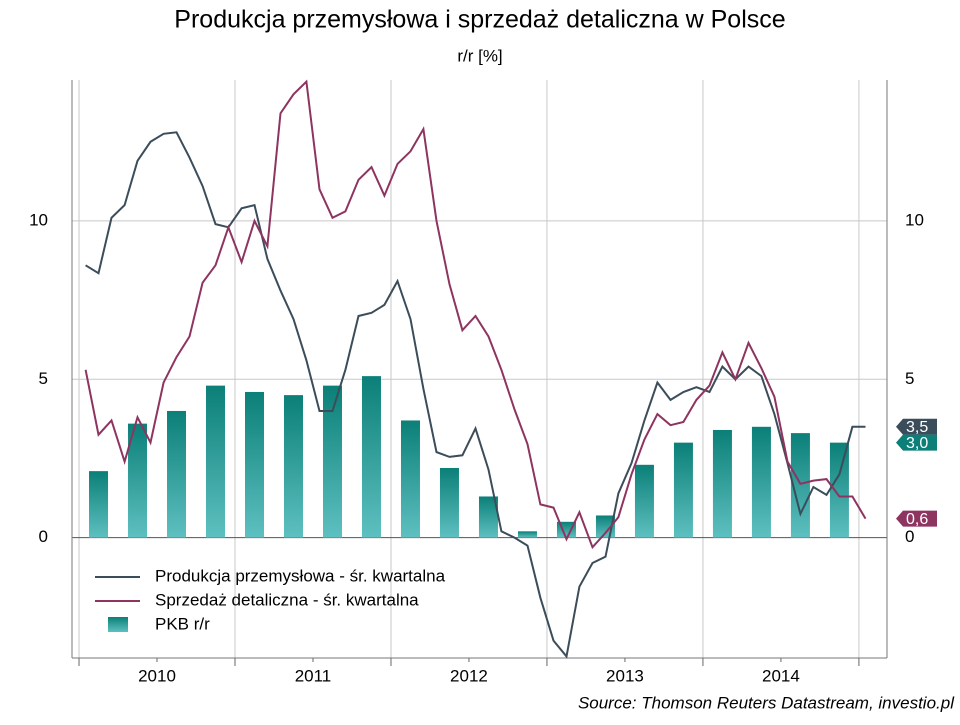 This screenshot has height=725, width=960. What do you see at coordinates (182, 623) in the screenshot?
I see `legend-label: PKB r/r` at bounding box center [182, 623].